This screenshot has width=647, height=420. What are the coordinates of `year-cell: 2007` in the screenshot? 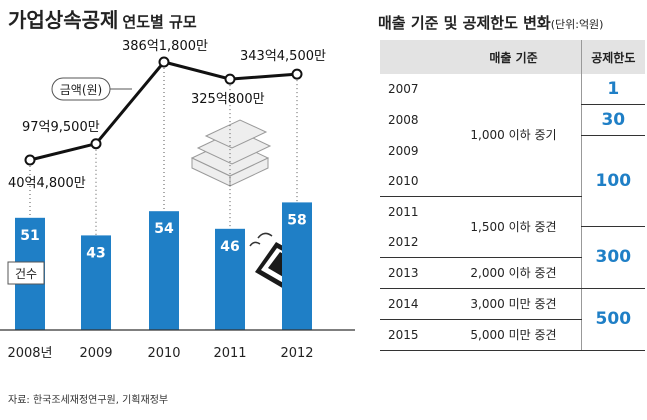 It's located at (403, 89).